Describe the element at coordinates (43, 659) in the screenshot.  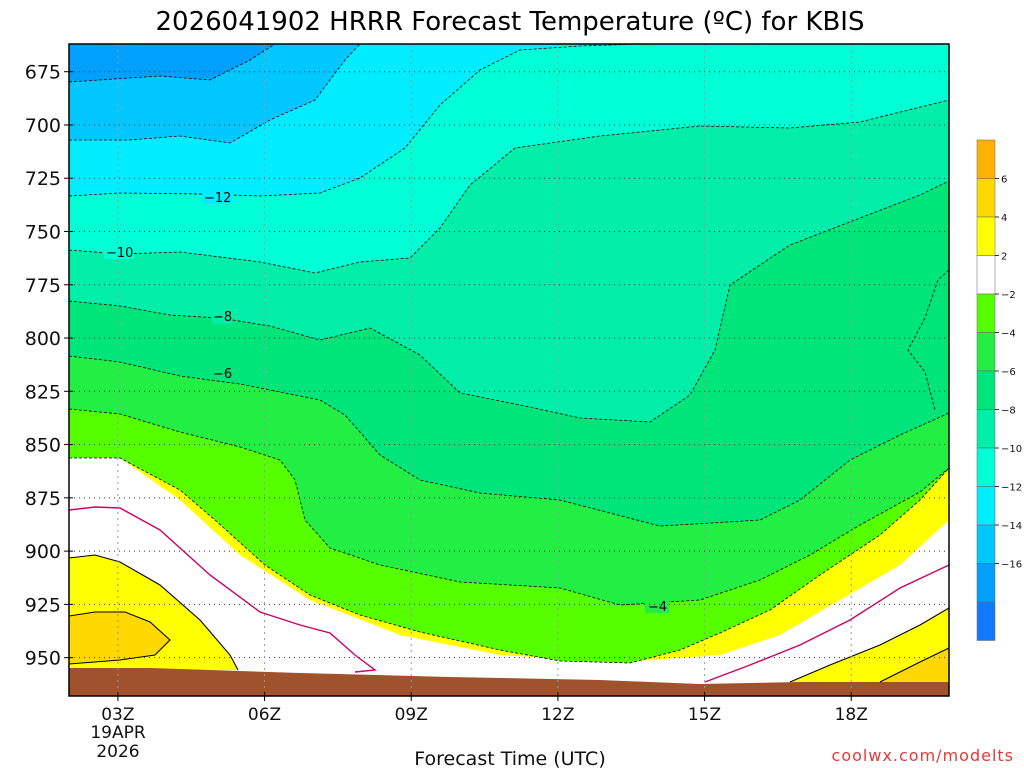
I see `y-tick-label: 950` at that location.